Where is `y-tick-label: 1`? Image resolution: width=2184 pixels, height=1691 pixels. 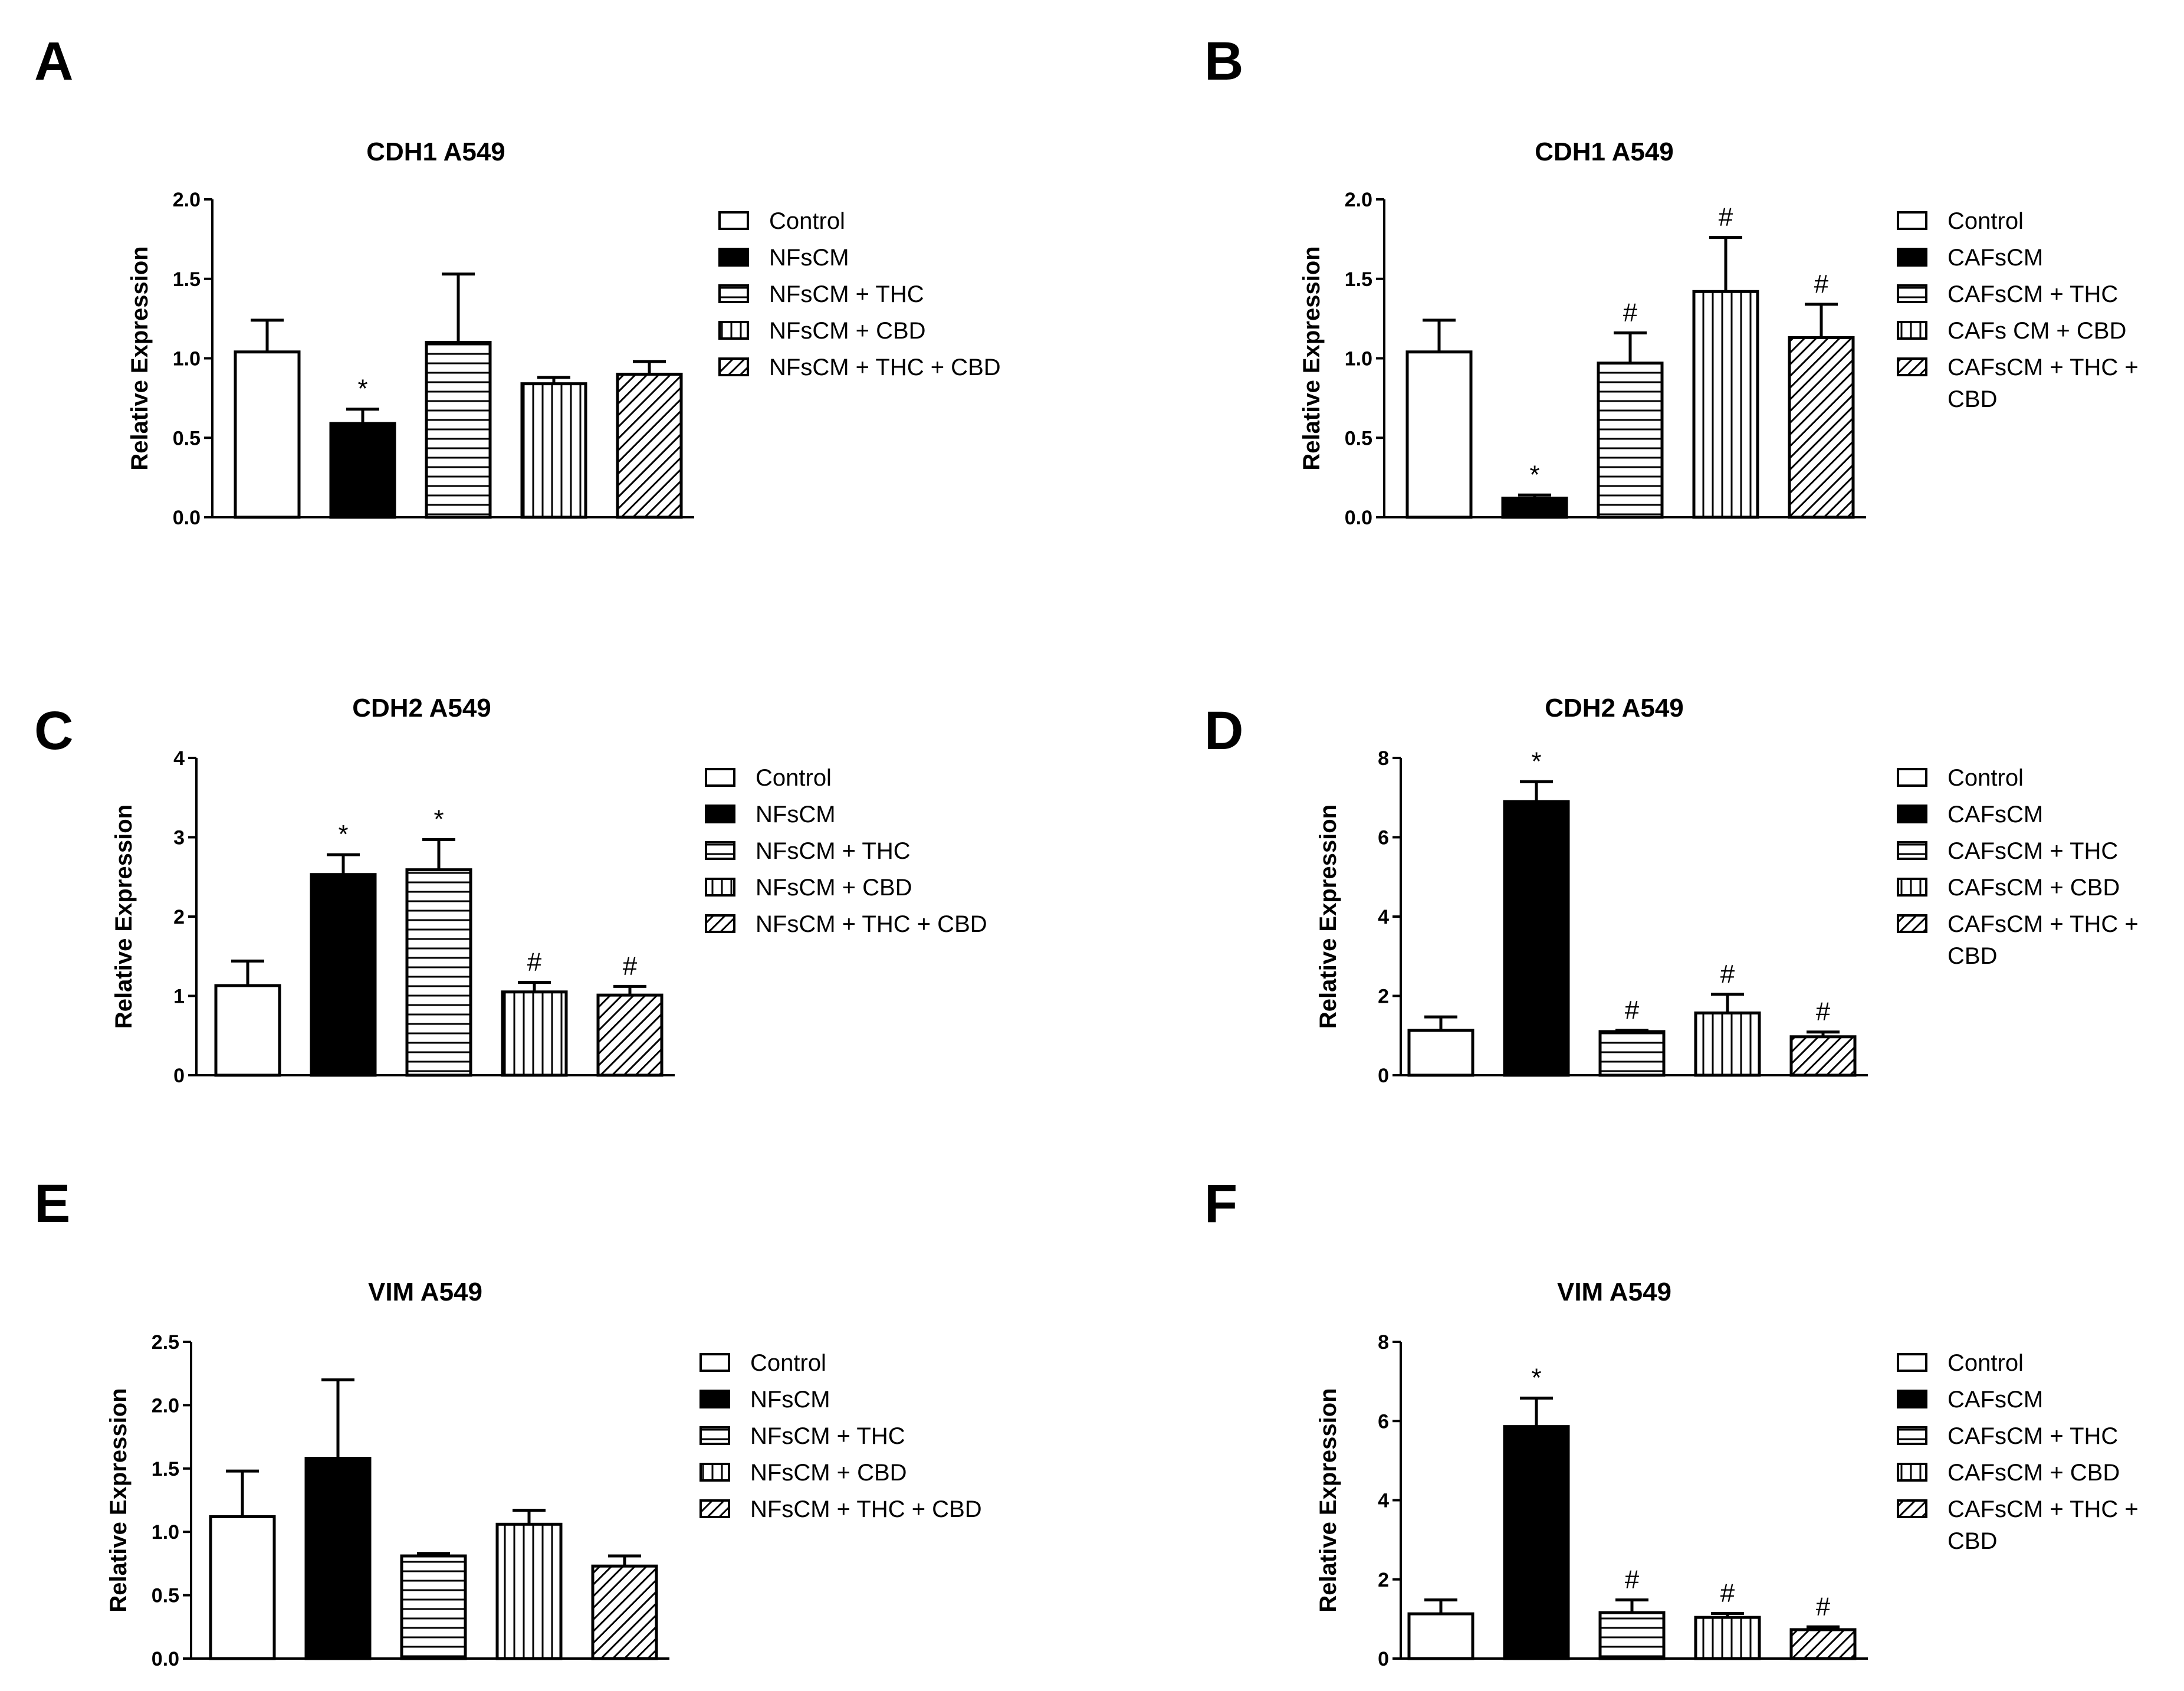 y-tick-label: 1 is located at coordinates (179, 997).